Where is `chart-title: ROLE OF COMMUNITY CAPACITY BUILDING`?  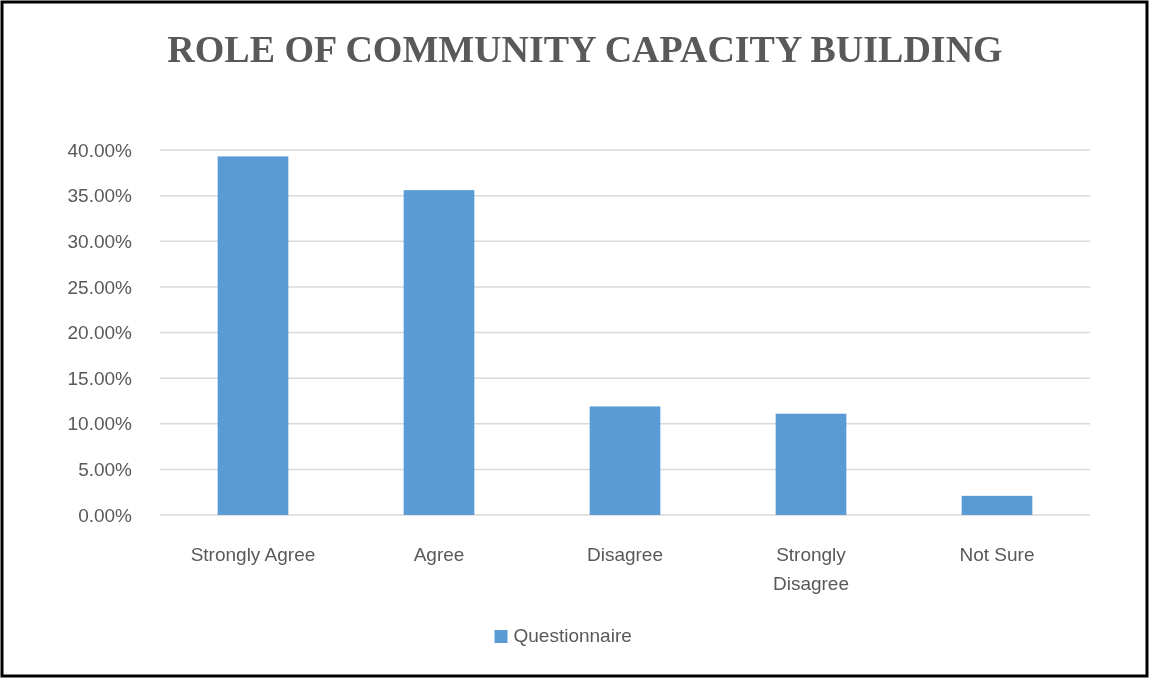
chart-title: ROLE OF COMMUNITY CAPACITY BUILDING is located at coordinates (585, 49).